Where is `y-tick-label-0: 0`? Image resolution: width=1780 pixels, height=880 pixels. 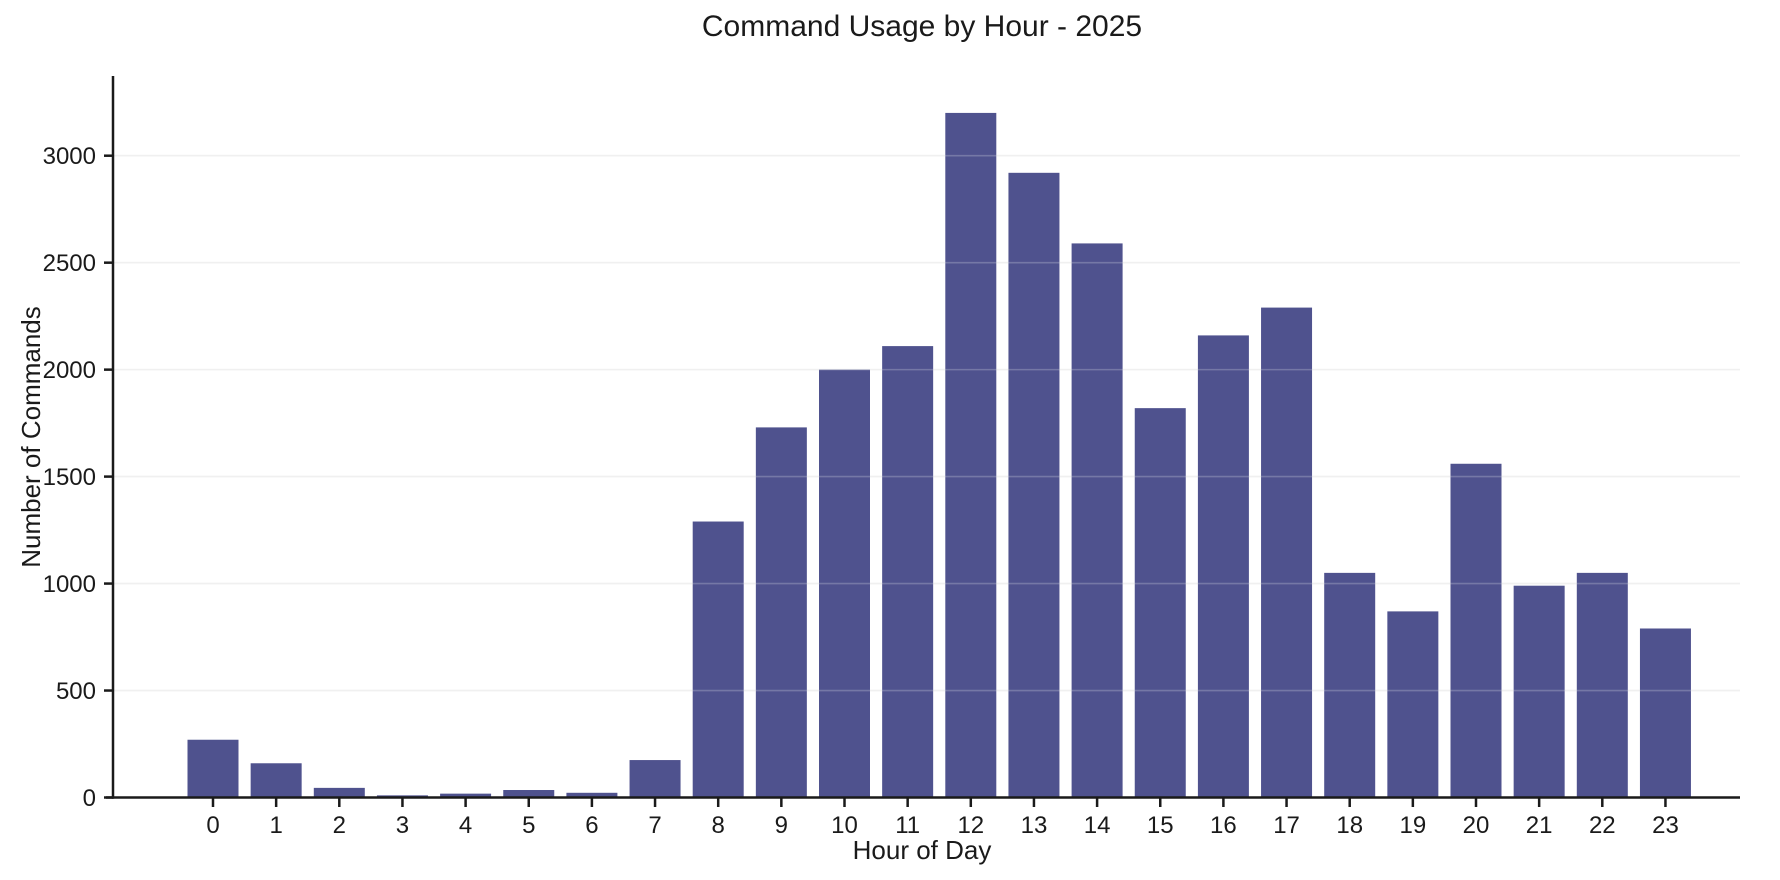
y-tick-label-0: 0 is located at coordinates (89, 798).